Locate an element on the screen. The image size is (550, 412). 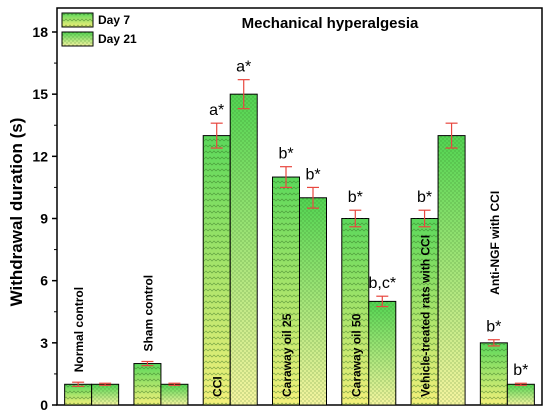
y-axis-title: Withdrawal duration (s) is located at coordinates (16, 212).